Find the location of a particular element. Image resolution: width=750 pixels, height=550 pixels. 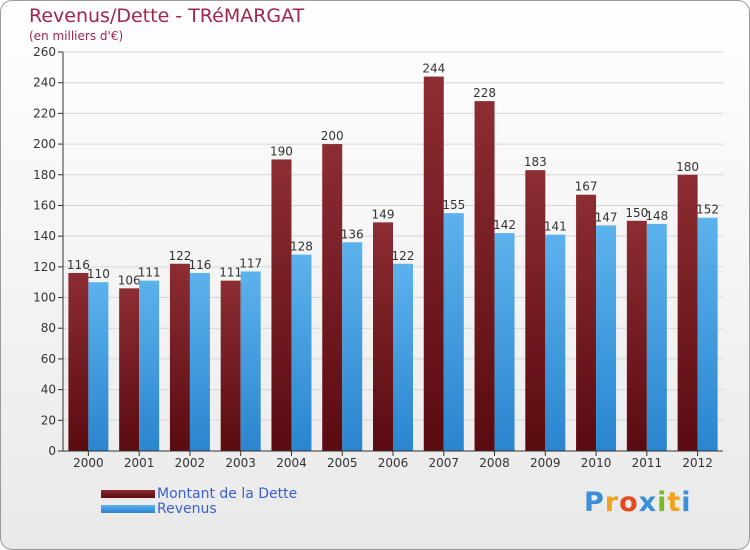

y-tick-label: 240 is located at coordinates (44, 83).